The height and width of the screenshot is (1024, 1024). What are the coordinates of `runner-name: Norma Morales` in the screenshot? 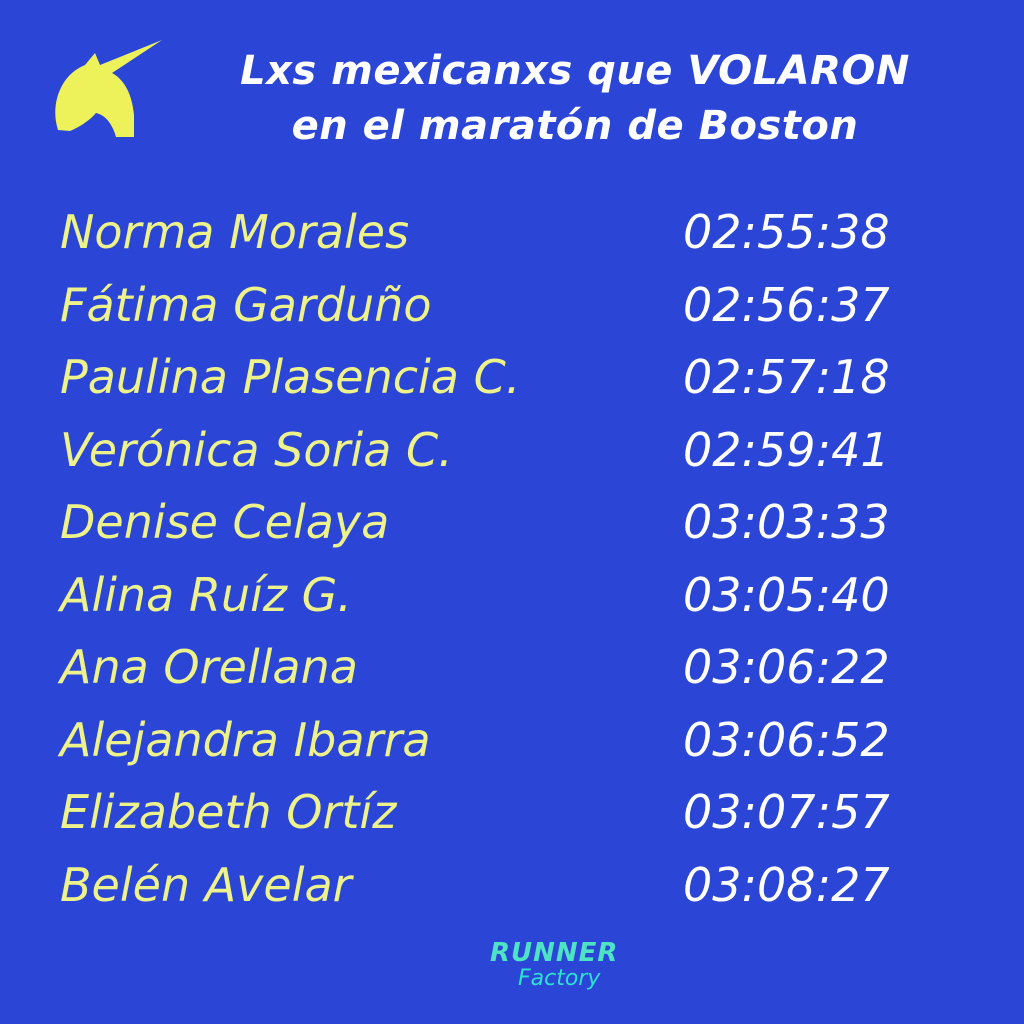 It's located at (235, 232).